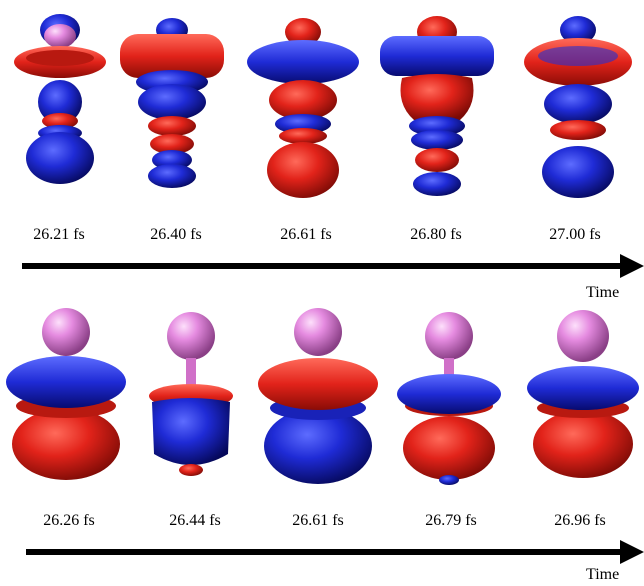 The height and width of the screenshot is (586, 644). I want to click on frame-time-label: 26.21 fs, so click(59, 234).